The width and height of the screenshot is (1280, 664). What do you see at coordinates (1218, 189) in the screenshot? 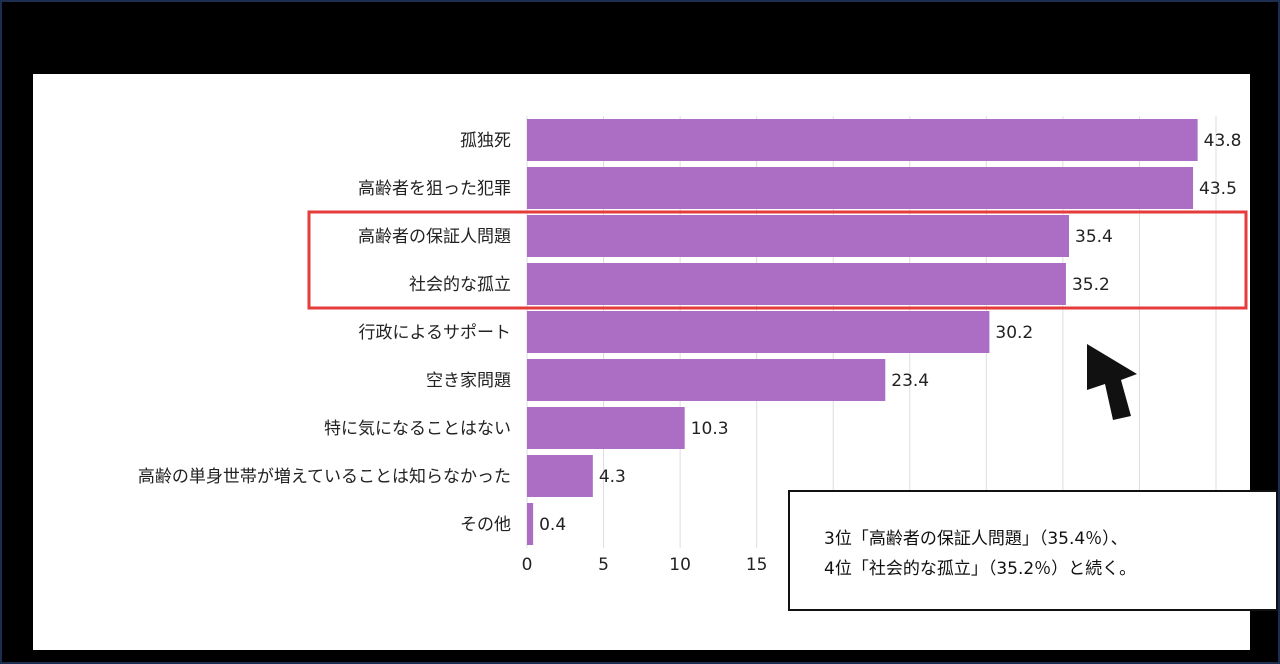
I see `value-label: 43.5` at bounding box center [1218, 189].